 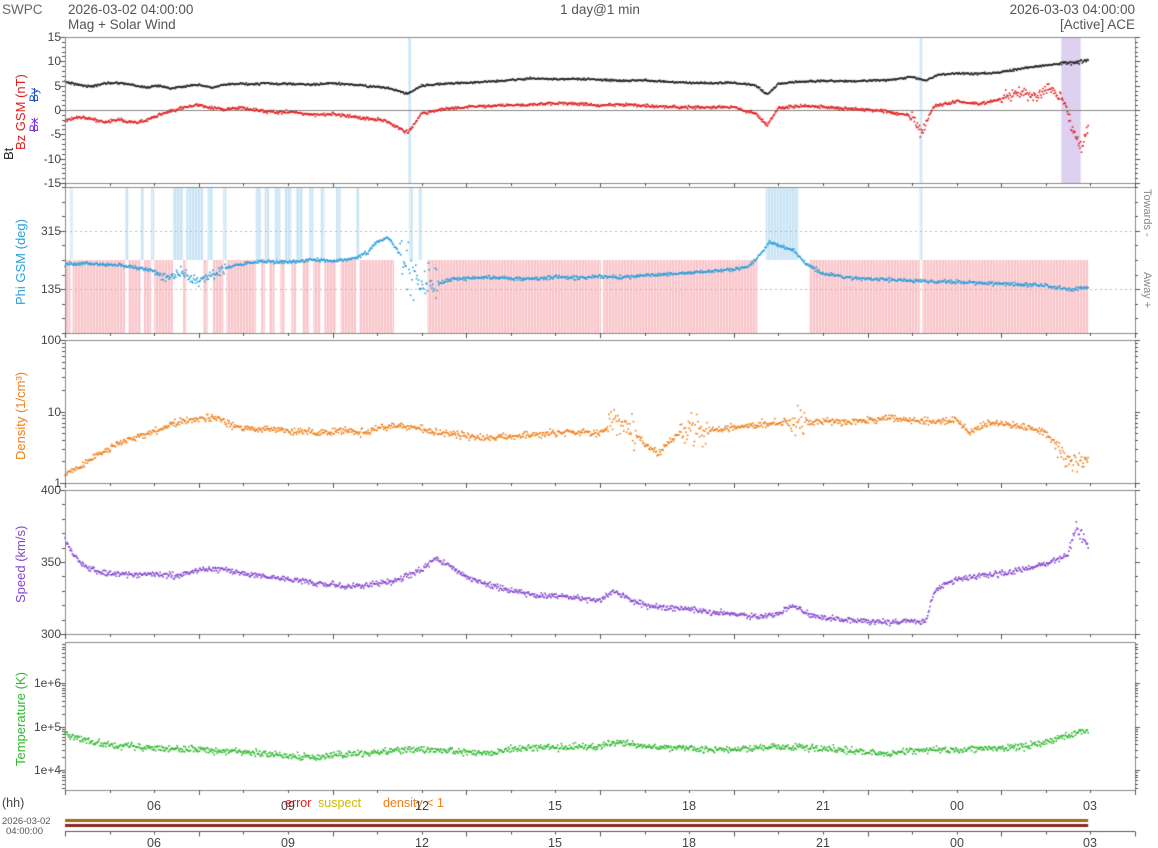 What do you see at coordinates (50, 231) in the screenshot?
I see `y-tick-label-phi: 315` at bounding box center [50, 231].